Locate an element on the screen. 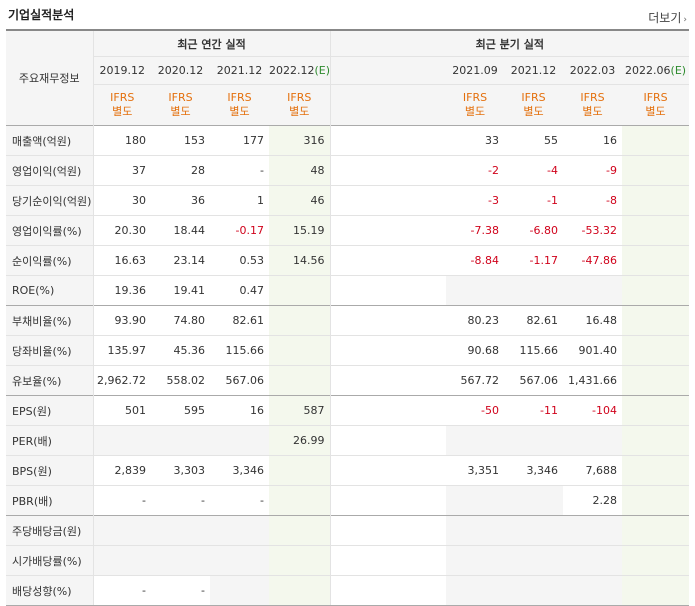 The width and height of the screenshot is (695, 606). quarter-value-cell: 115.66 is located at coordinates (534, 350).